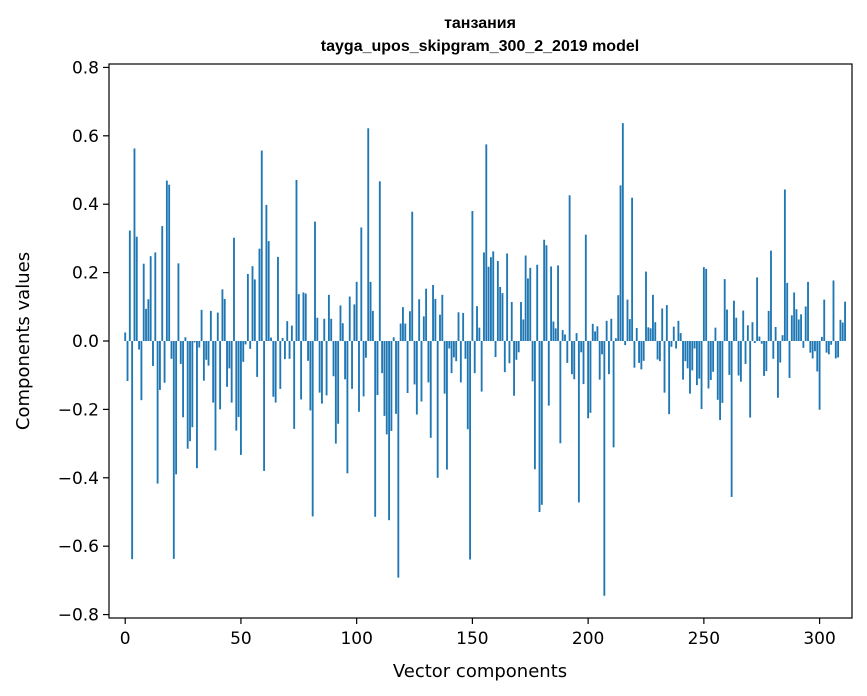 Image resolution: width=867 pixels, height=696 pixels. What do you see at coordinates (78, 410) in the screenshot?
I see `y-tick-label: −0.2` at bounding box center [78, 410].